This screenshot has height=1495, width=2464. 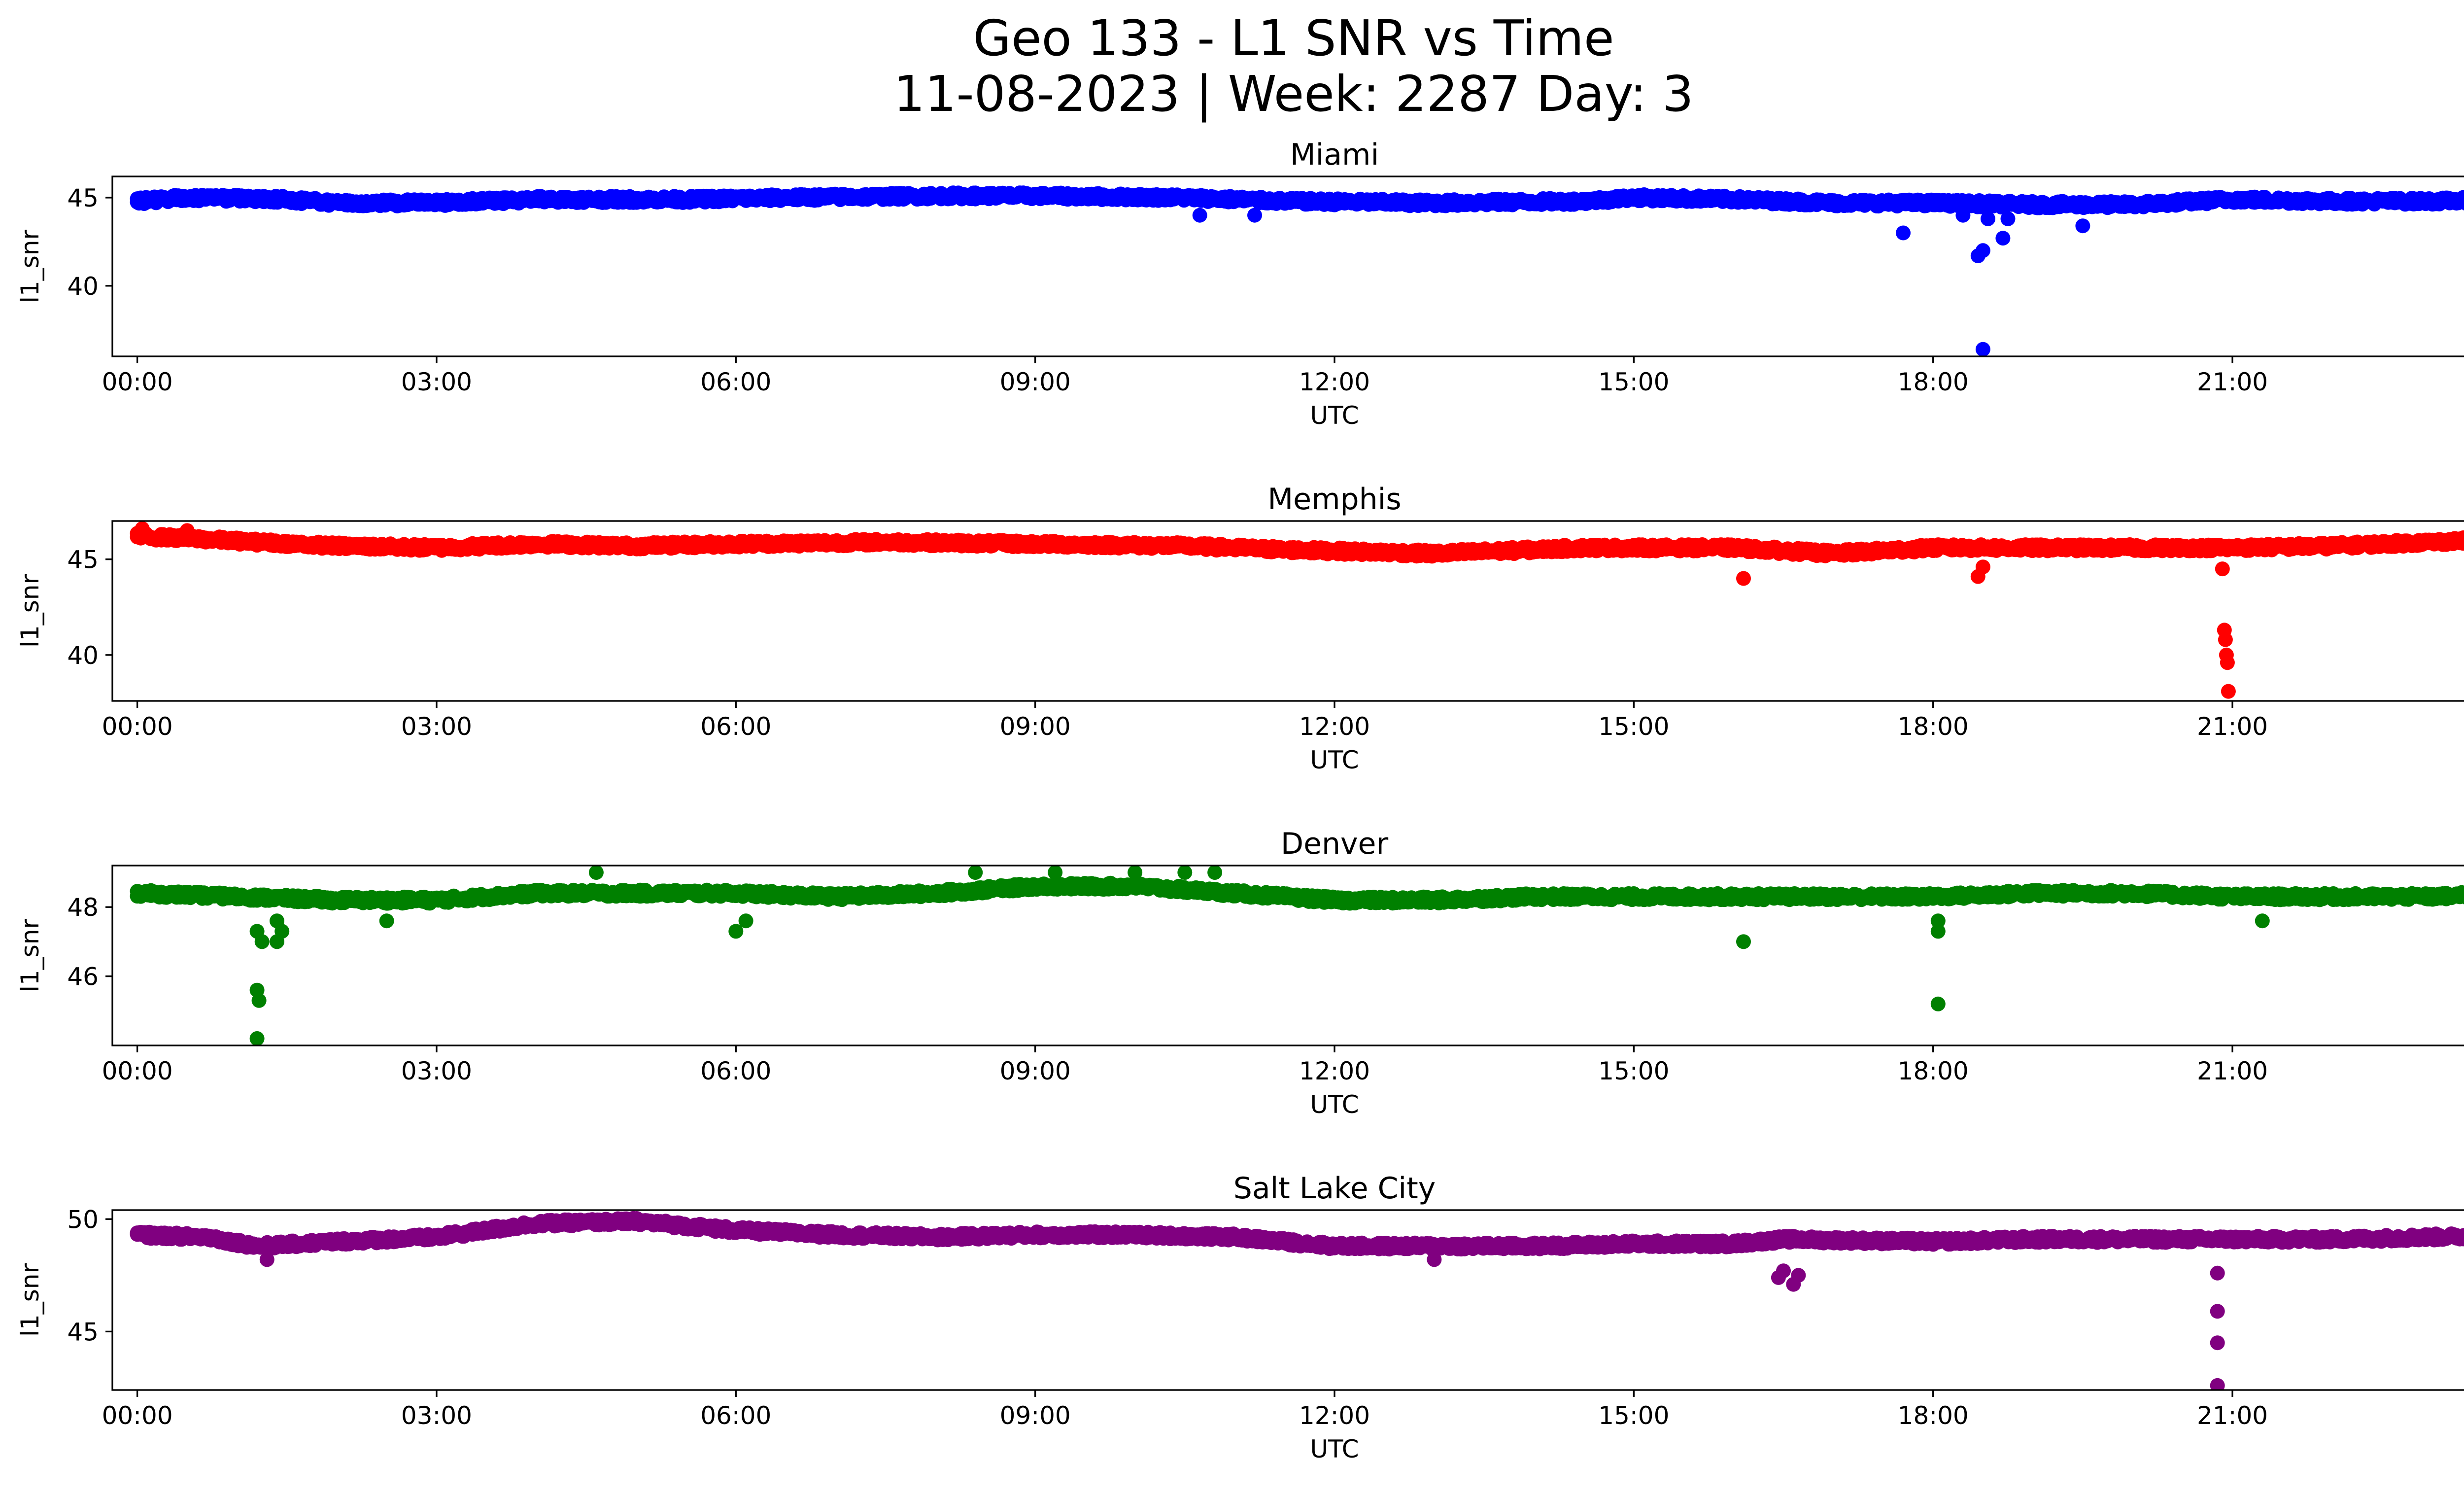 I want to click on figure-title: Geo 133 - L1 SNR vs Time, so click(x=1293, y=38).